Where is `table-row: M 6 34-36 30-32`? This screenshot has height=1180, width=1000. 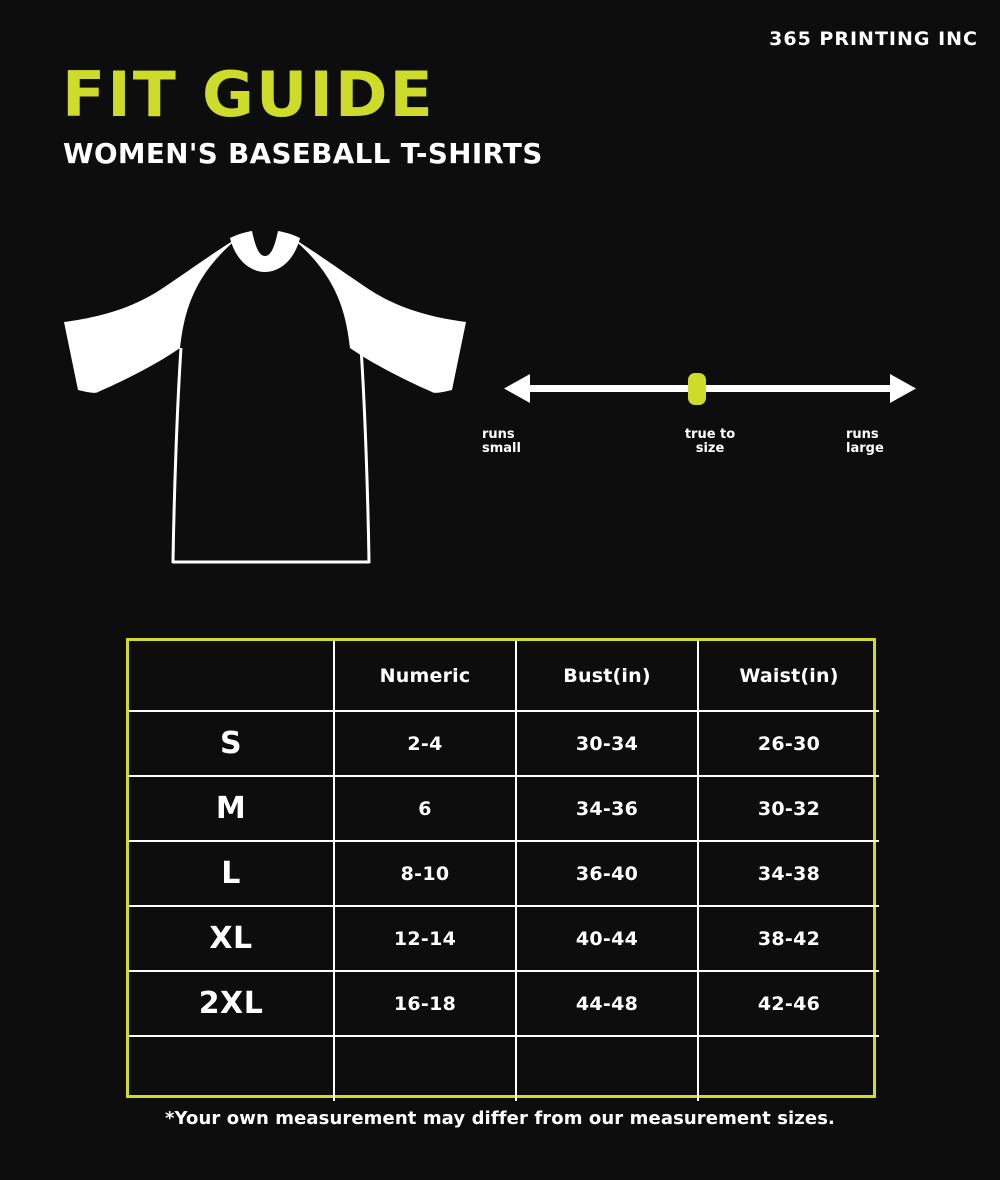 table-row: M 6 34-36 30-32 is located at coordinates (504, 809).